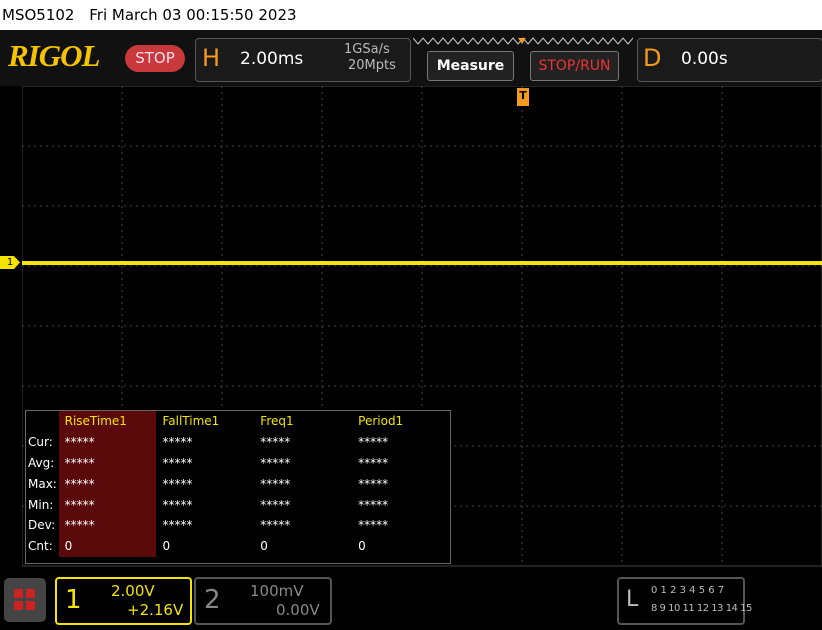 Image resolution: width=822 pixels, height=630 pixels. What do you see at coordinates (367, 49) in the screenshot?
I see `sample-rate: 1GSa/s` at bounding box center [367, 49].